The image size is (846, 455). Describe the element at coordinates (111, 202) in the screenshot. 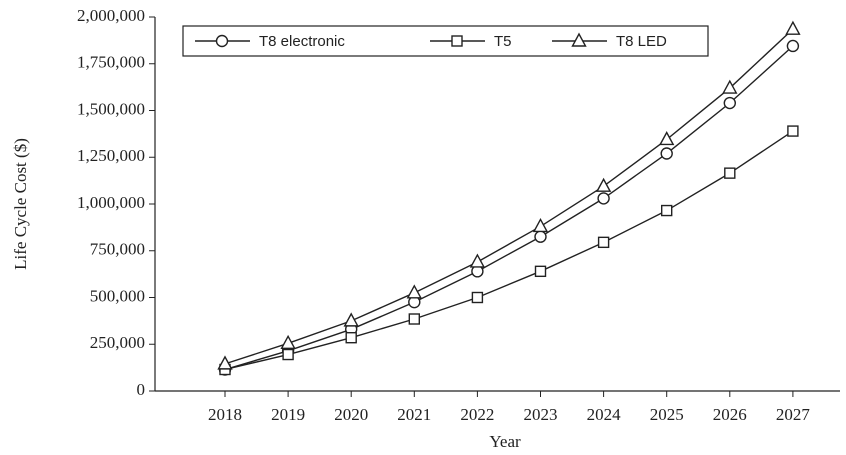

I see `y-tick-label: 1,000,000` at that location.